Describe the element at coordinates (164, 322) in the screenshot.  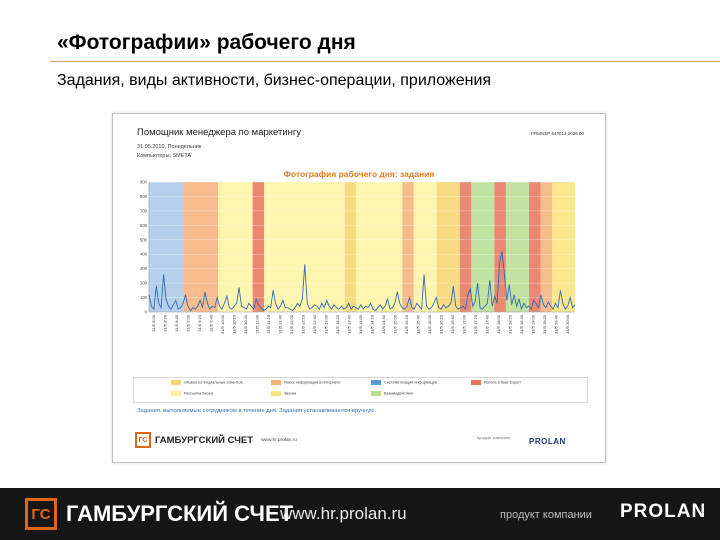
I see `x-tick-label: 31/5 8:20` at that location.